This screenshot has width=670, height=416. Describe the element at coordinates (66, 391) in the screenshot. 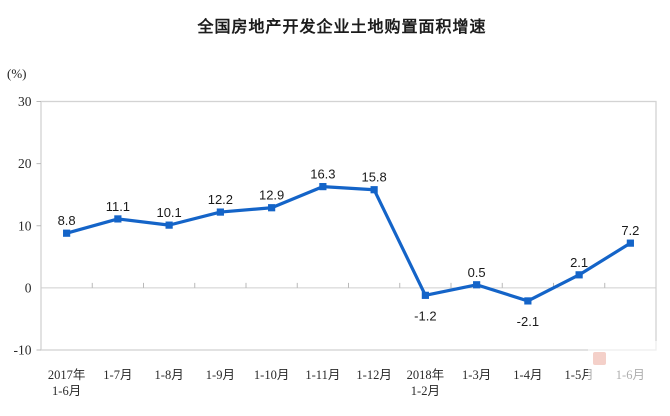

I see `x-axis-category-label: 1-6月` at that location.